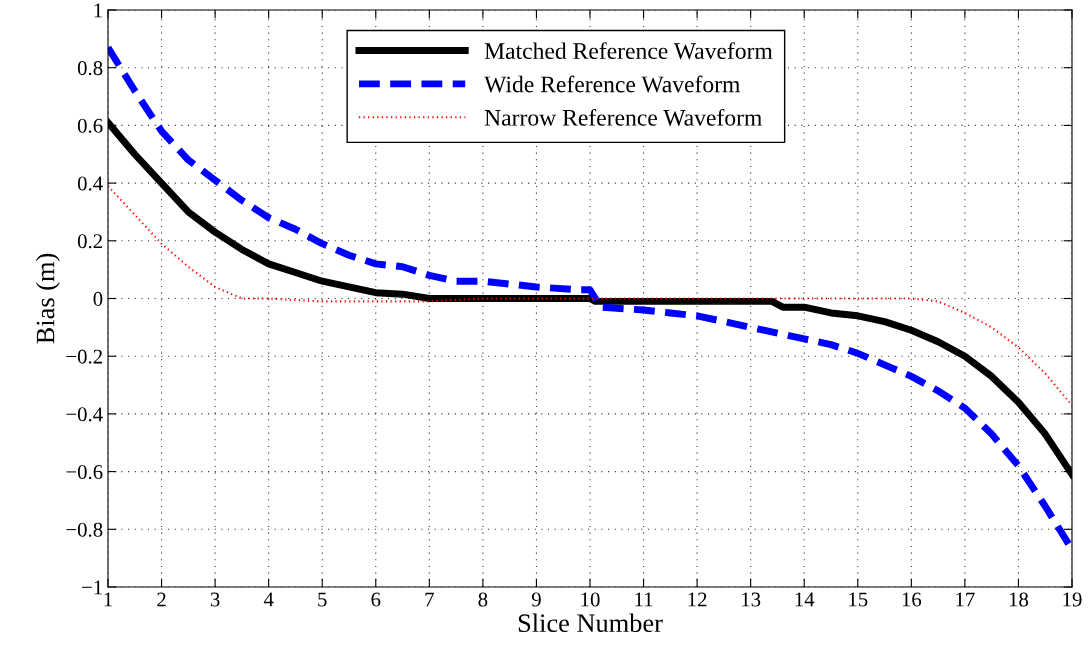 Image resolution: width=1088 pixels, height=659 pixels. Describe the element at coordinates (98, 298) in the screenshot. I see `y-tick-label: 0` at that location.